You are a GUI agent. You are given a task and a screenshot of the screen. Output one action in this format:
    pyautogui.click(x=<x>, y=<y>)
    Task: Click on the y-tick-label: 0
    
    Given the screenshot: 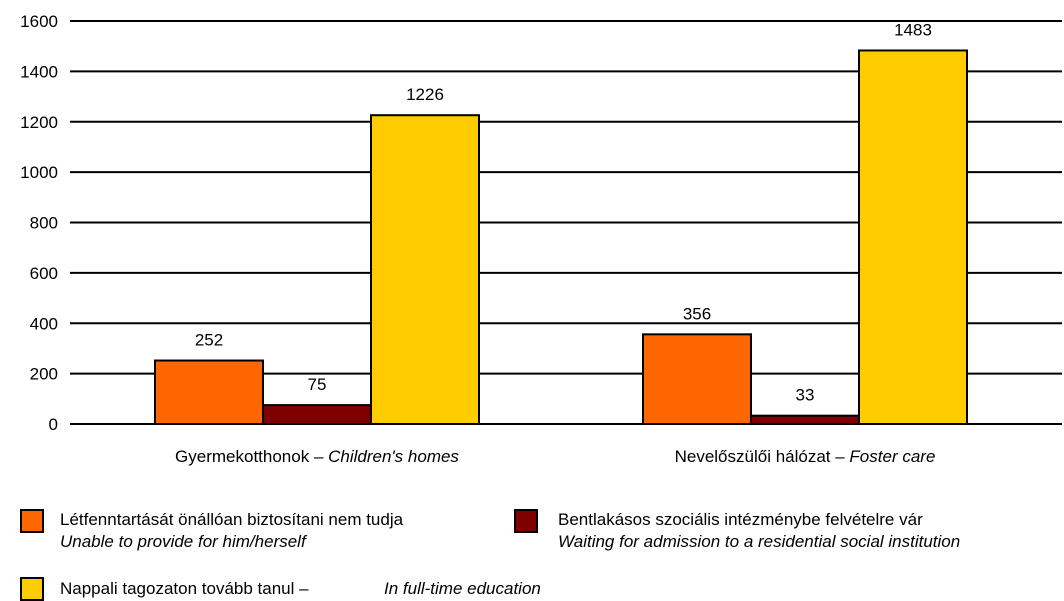 What is the action you would take?
    pyautogui.click(x=53, y=424)
    